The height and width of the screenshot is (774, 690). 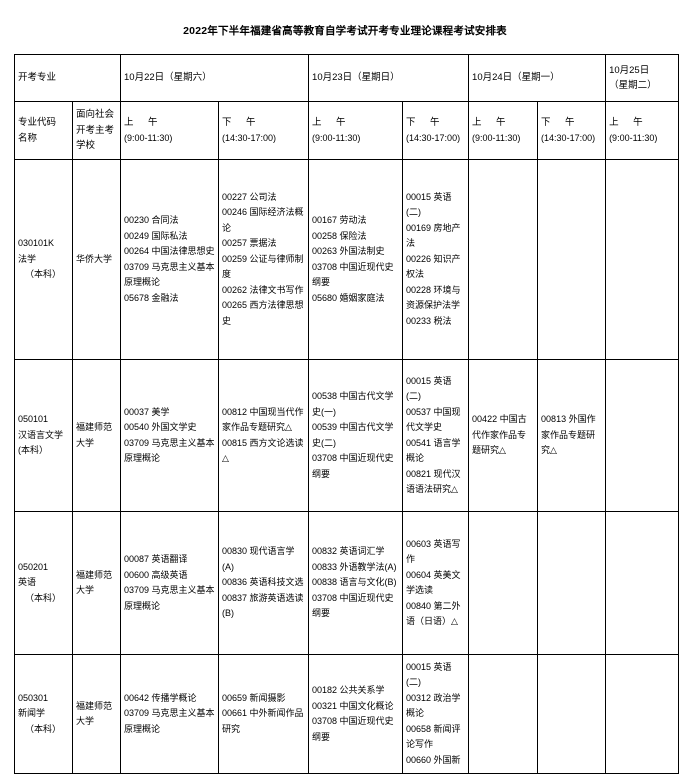 I want to click on header-host-school: 面向社会 开考主考 学校, so click(x=96, y=130).